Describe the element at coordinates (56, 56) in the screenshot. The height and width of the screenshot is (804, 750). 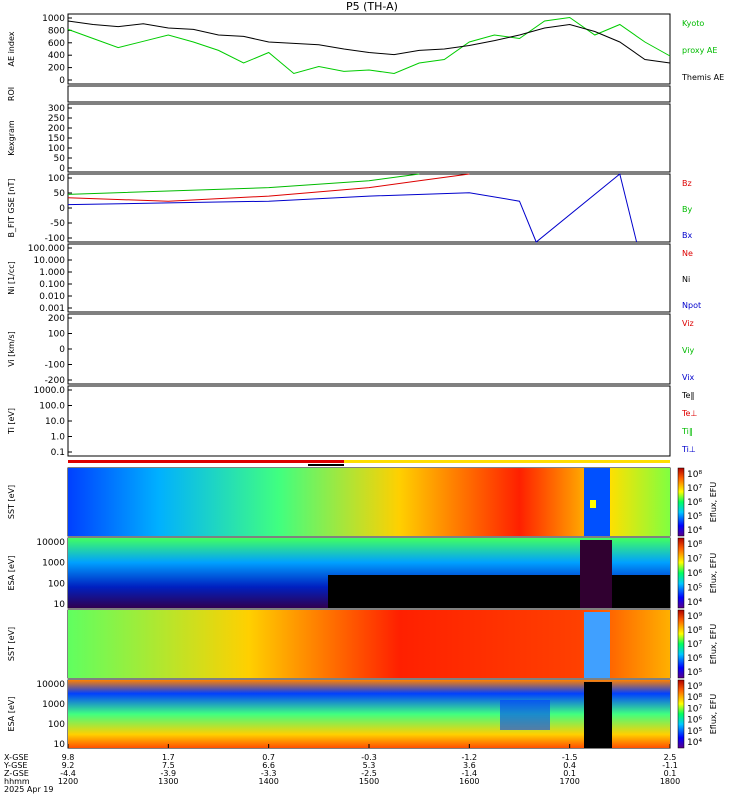
I see `y-tick-label: 400` at that location.